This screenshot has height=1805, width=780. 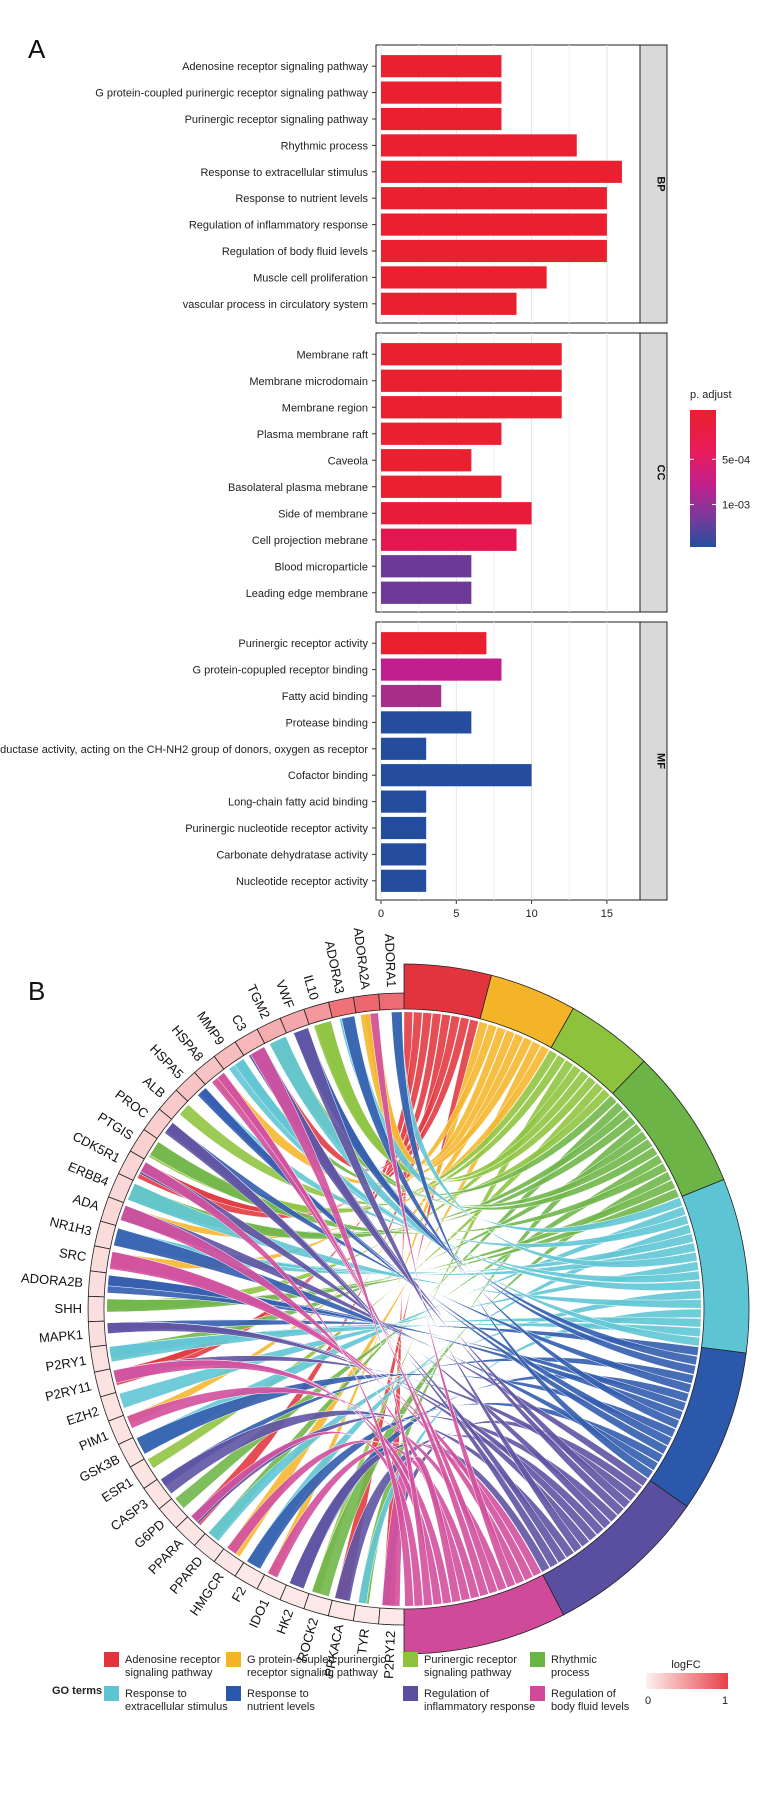 What do you see at coordinates (661, 183) in the screenshot?
I see `facet-label: BP` at bounding box center [661, 183].